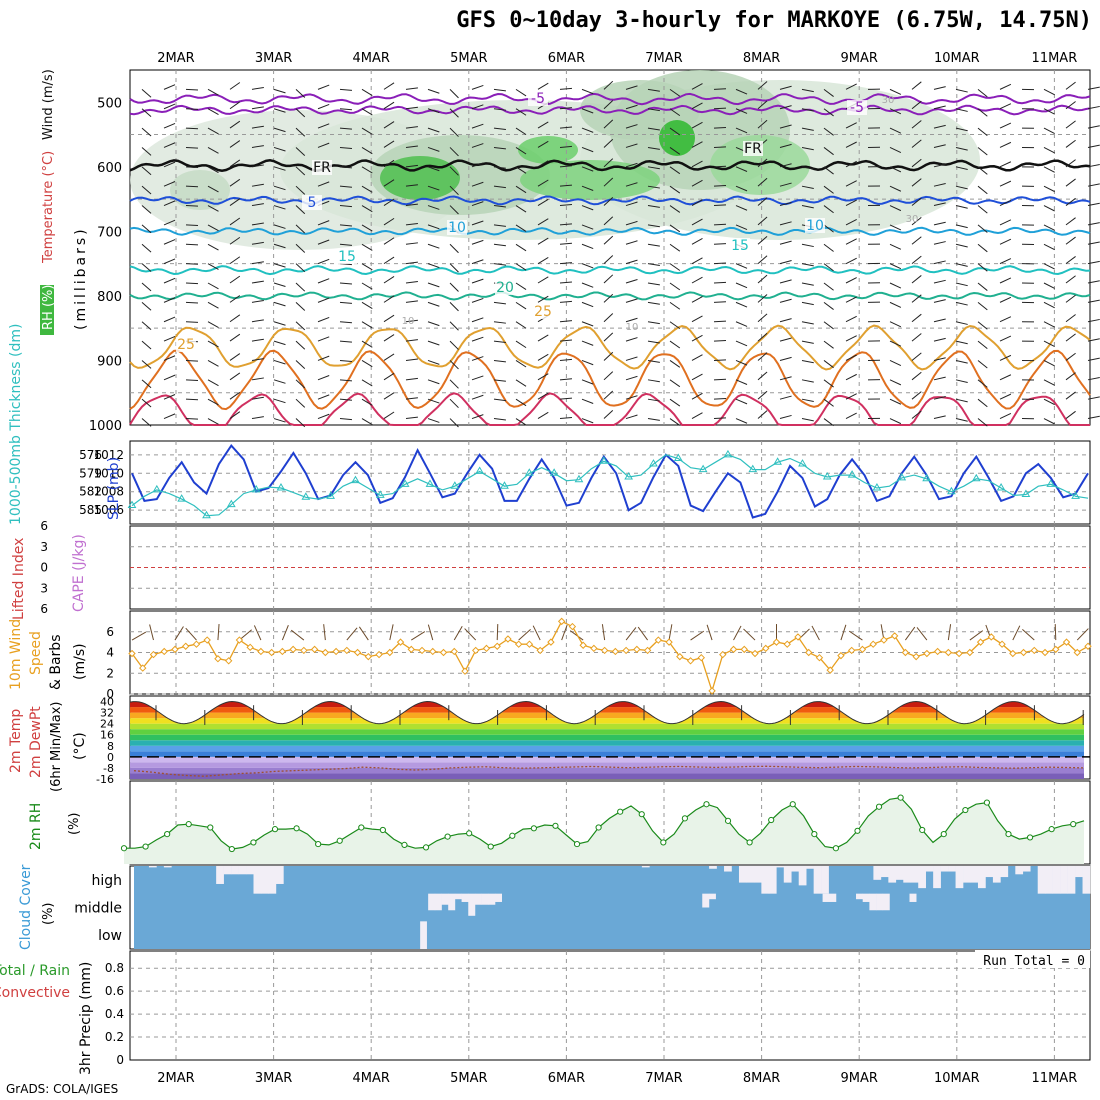 The image size is (1100, 1100). Describe the element at coordinates (370, 58) in the screenshot. I see `top-xtick: 4MAR` at that location.